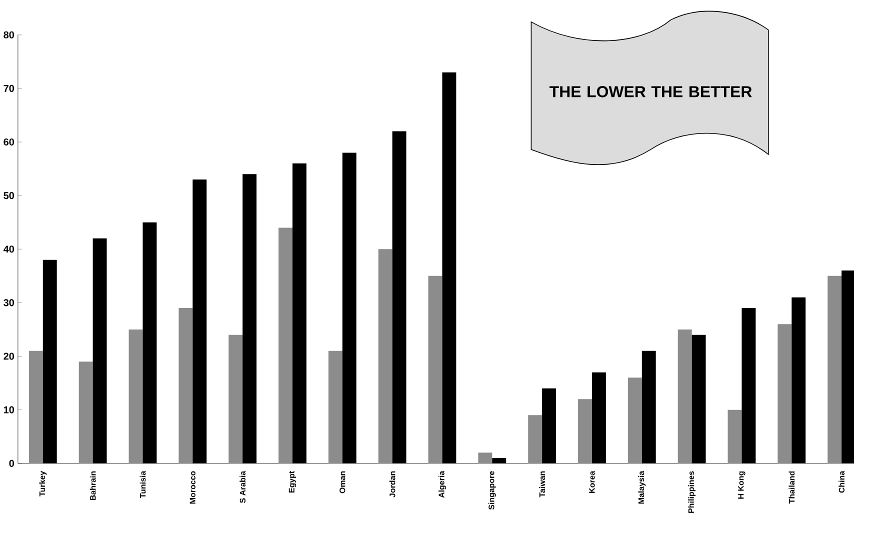 The width and height of the screenshot is (879, 551). Describe the element at coordinates (11, 463) in the screenshot. I see `y-tick-label: 0` at that location.